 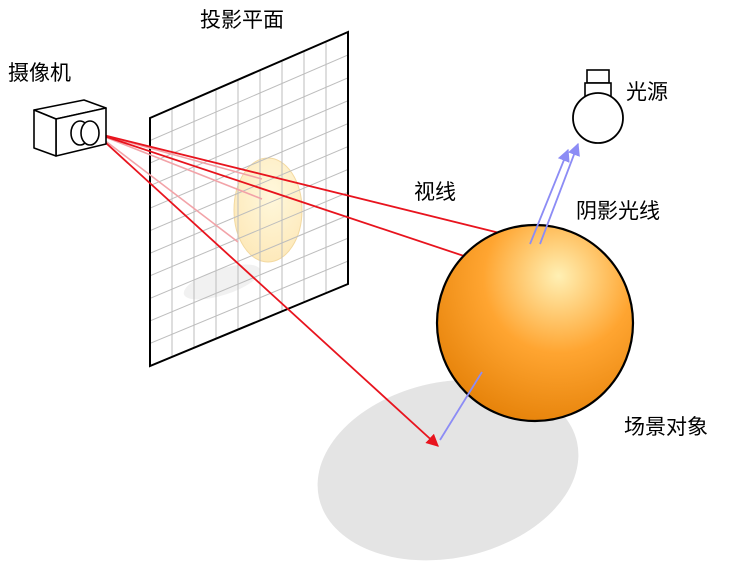 I want to click on view-ray-mid, so click(x=292, y=199).